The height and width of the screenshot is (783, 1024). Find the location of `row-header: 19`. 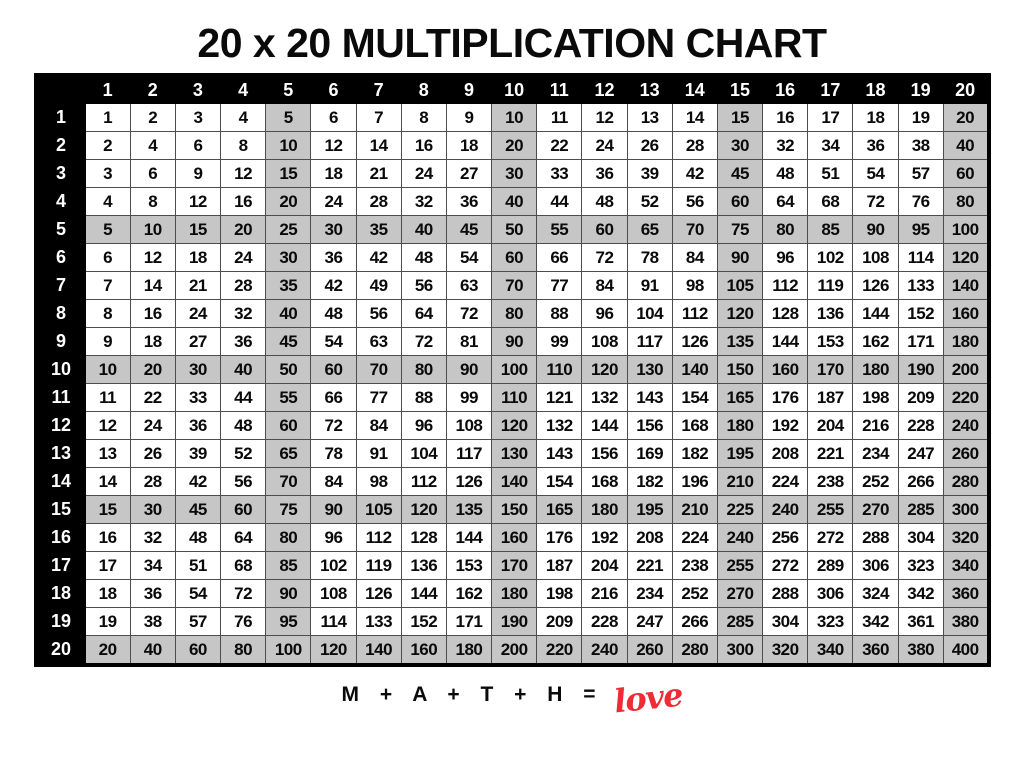

row-header: 19 is located at coordinates (60, 621).